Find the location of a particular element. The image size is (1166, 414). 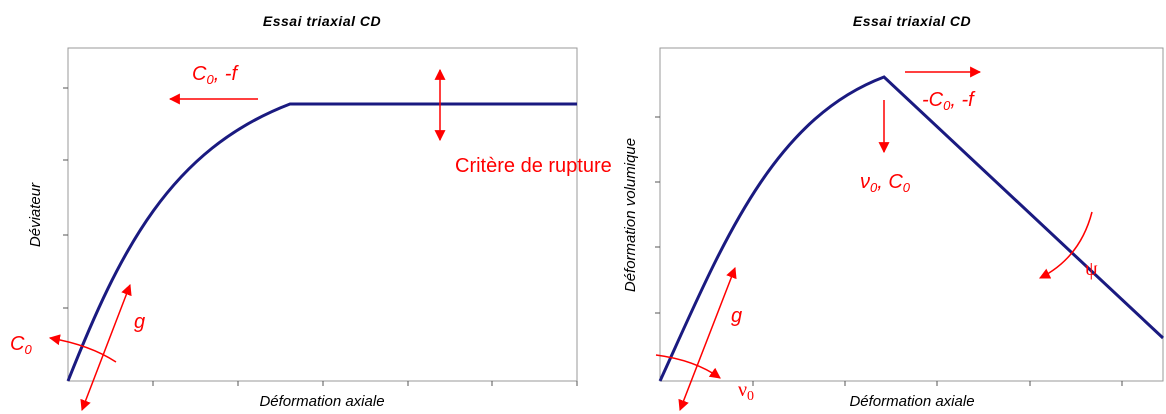

y-axis-label: Déviateur is located at coordinates (35, 214).